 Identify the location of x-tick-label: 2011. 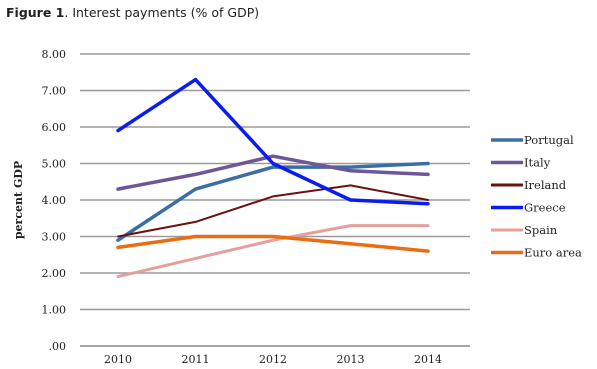
(196, 359).